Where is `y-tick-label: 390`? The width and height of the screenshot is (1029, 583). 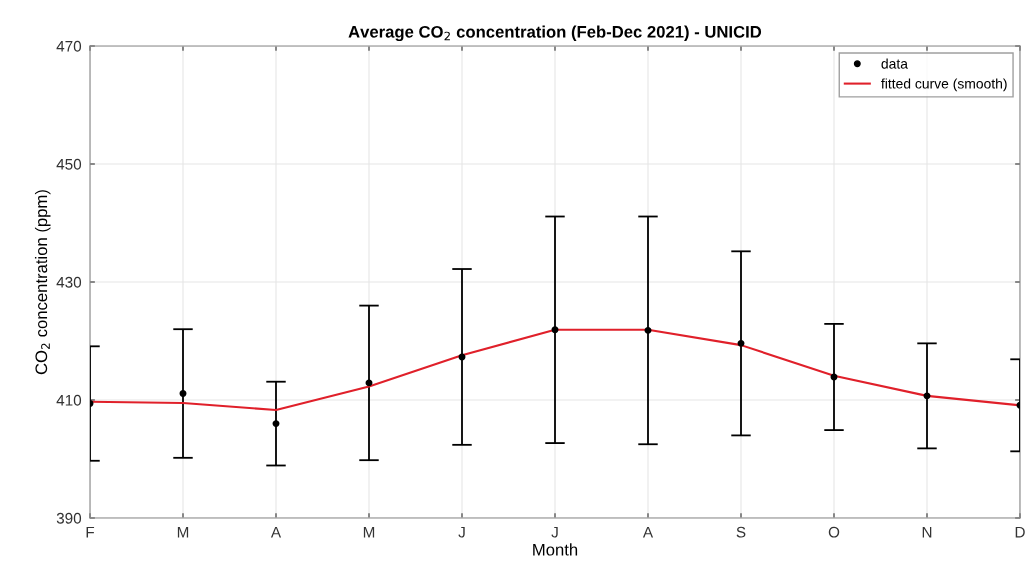
y-tick-label: 390 is located at coordinates (69, 518).